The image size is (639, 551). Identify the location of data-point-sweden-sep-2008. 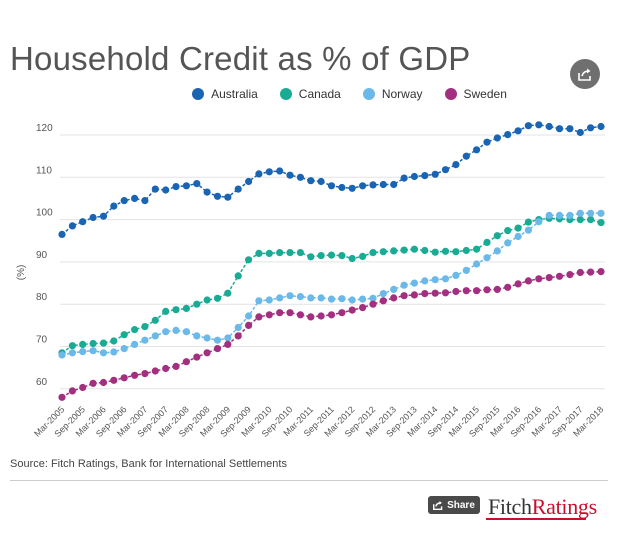
(207, 353).